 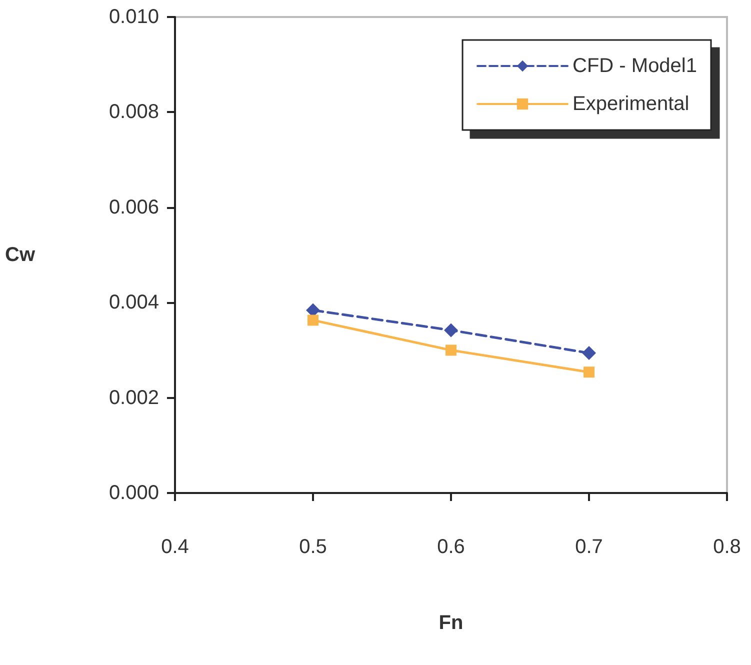 I want to click on x-tick-label: 0.6, so click(x=451, y=547).